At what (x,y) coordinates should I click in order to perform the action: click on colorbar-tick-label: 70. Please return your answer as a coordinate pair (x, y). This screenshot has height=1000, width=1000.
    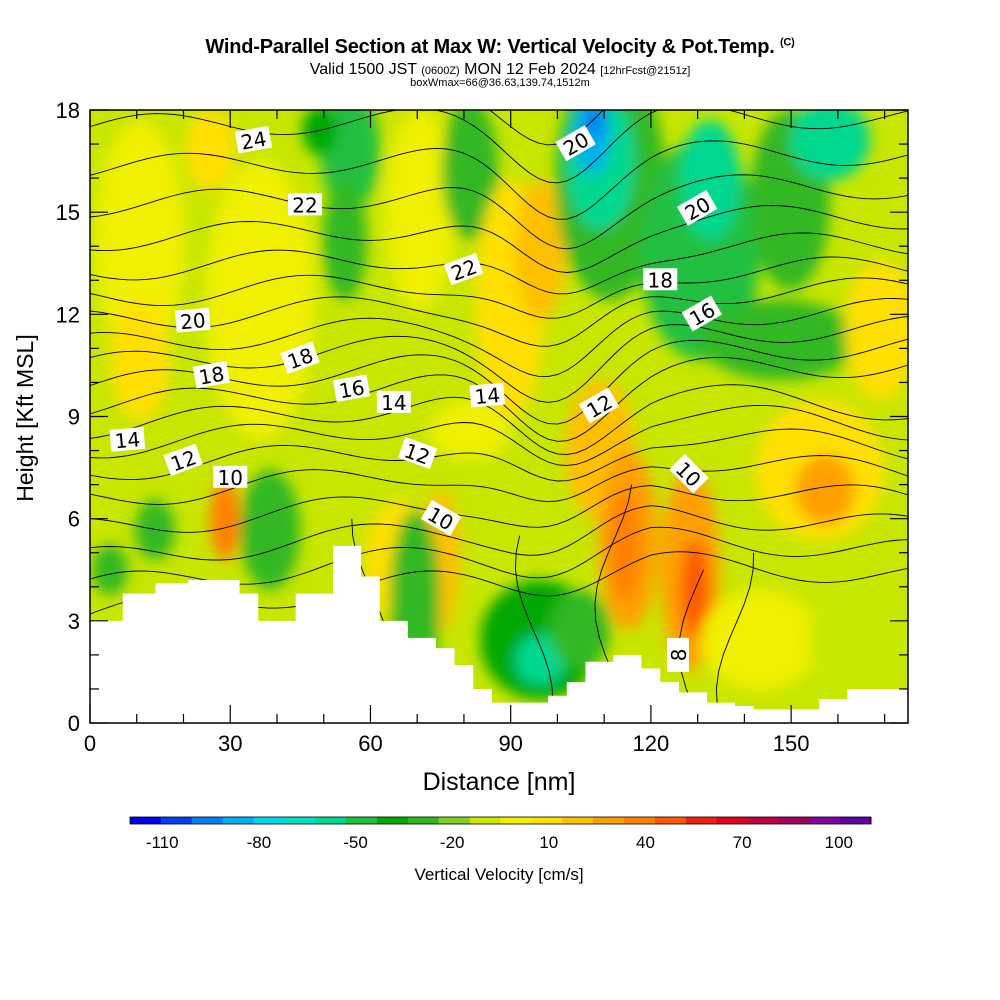
    Looking at the image, I should click on (742, 842).